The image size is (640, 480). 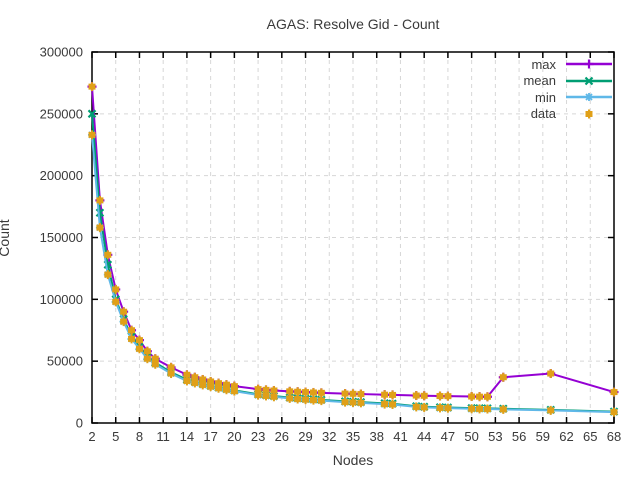 What do you see at coordinates (61, 237) in the screenshot?
I see `y-tick-label: 150000` at bounding box center [61, 237].